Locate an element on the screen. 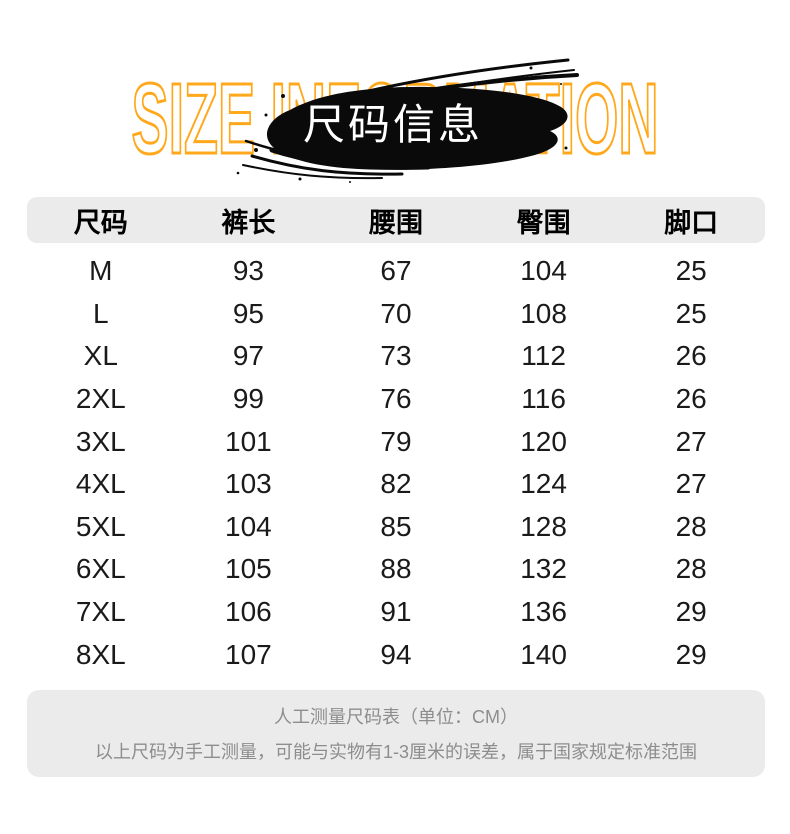 The width and height of the screenshot is (790, 834). cell-size: 4XL is located at coordinates (100, 484).